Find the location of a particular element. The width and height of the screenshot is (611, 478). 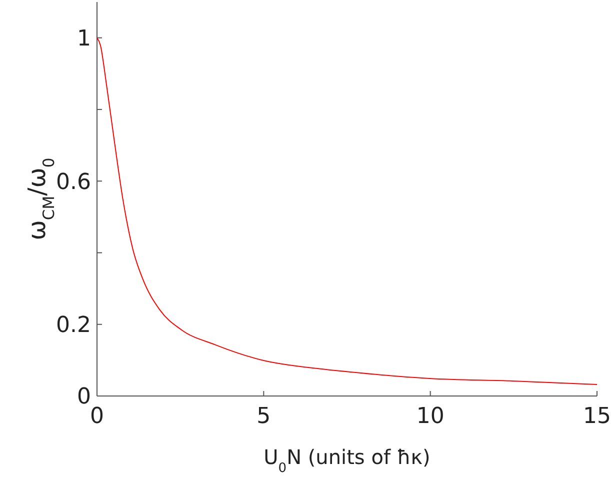

y-tick-label: 0 is located at coordinates (84, 397).